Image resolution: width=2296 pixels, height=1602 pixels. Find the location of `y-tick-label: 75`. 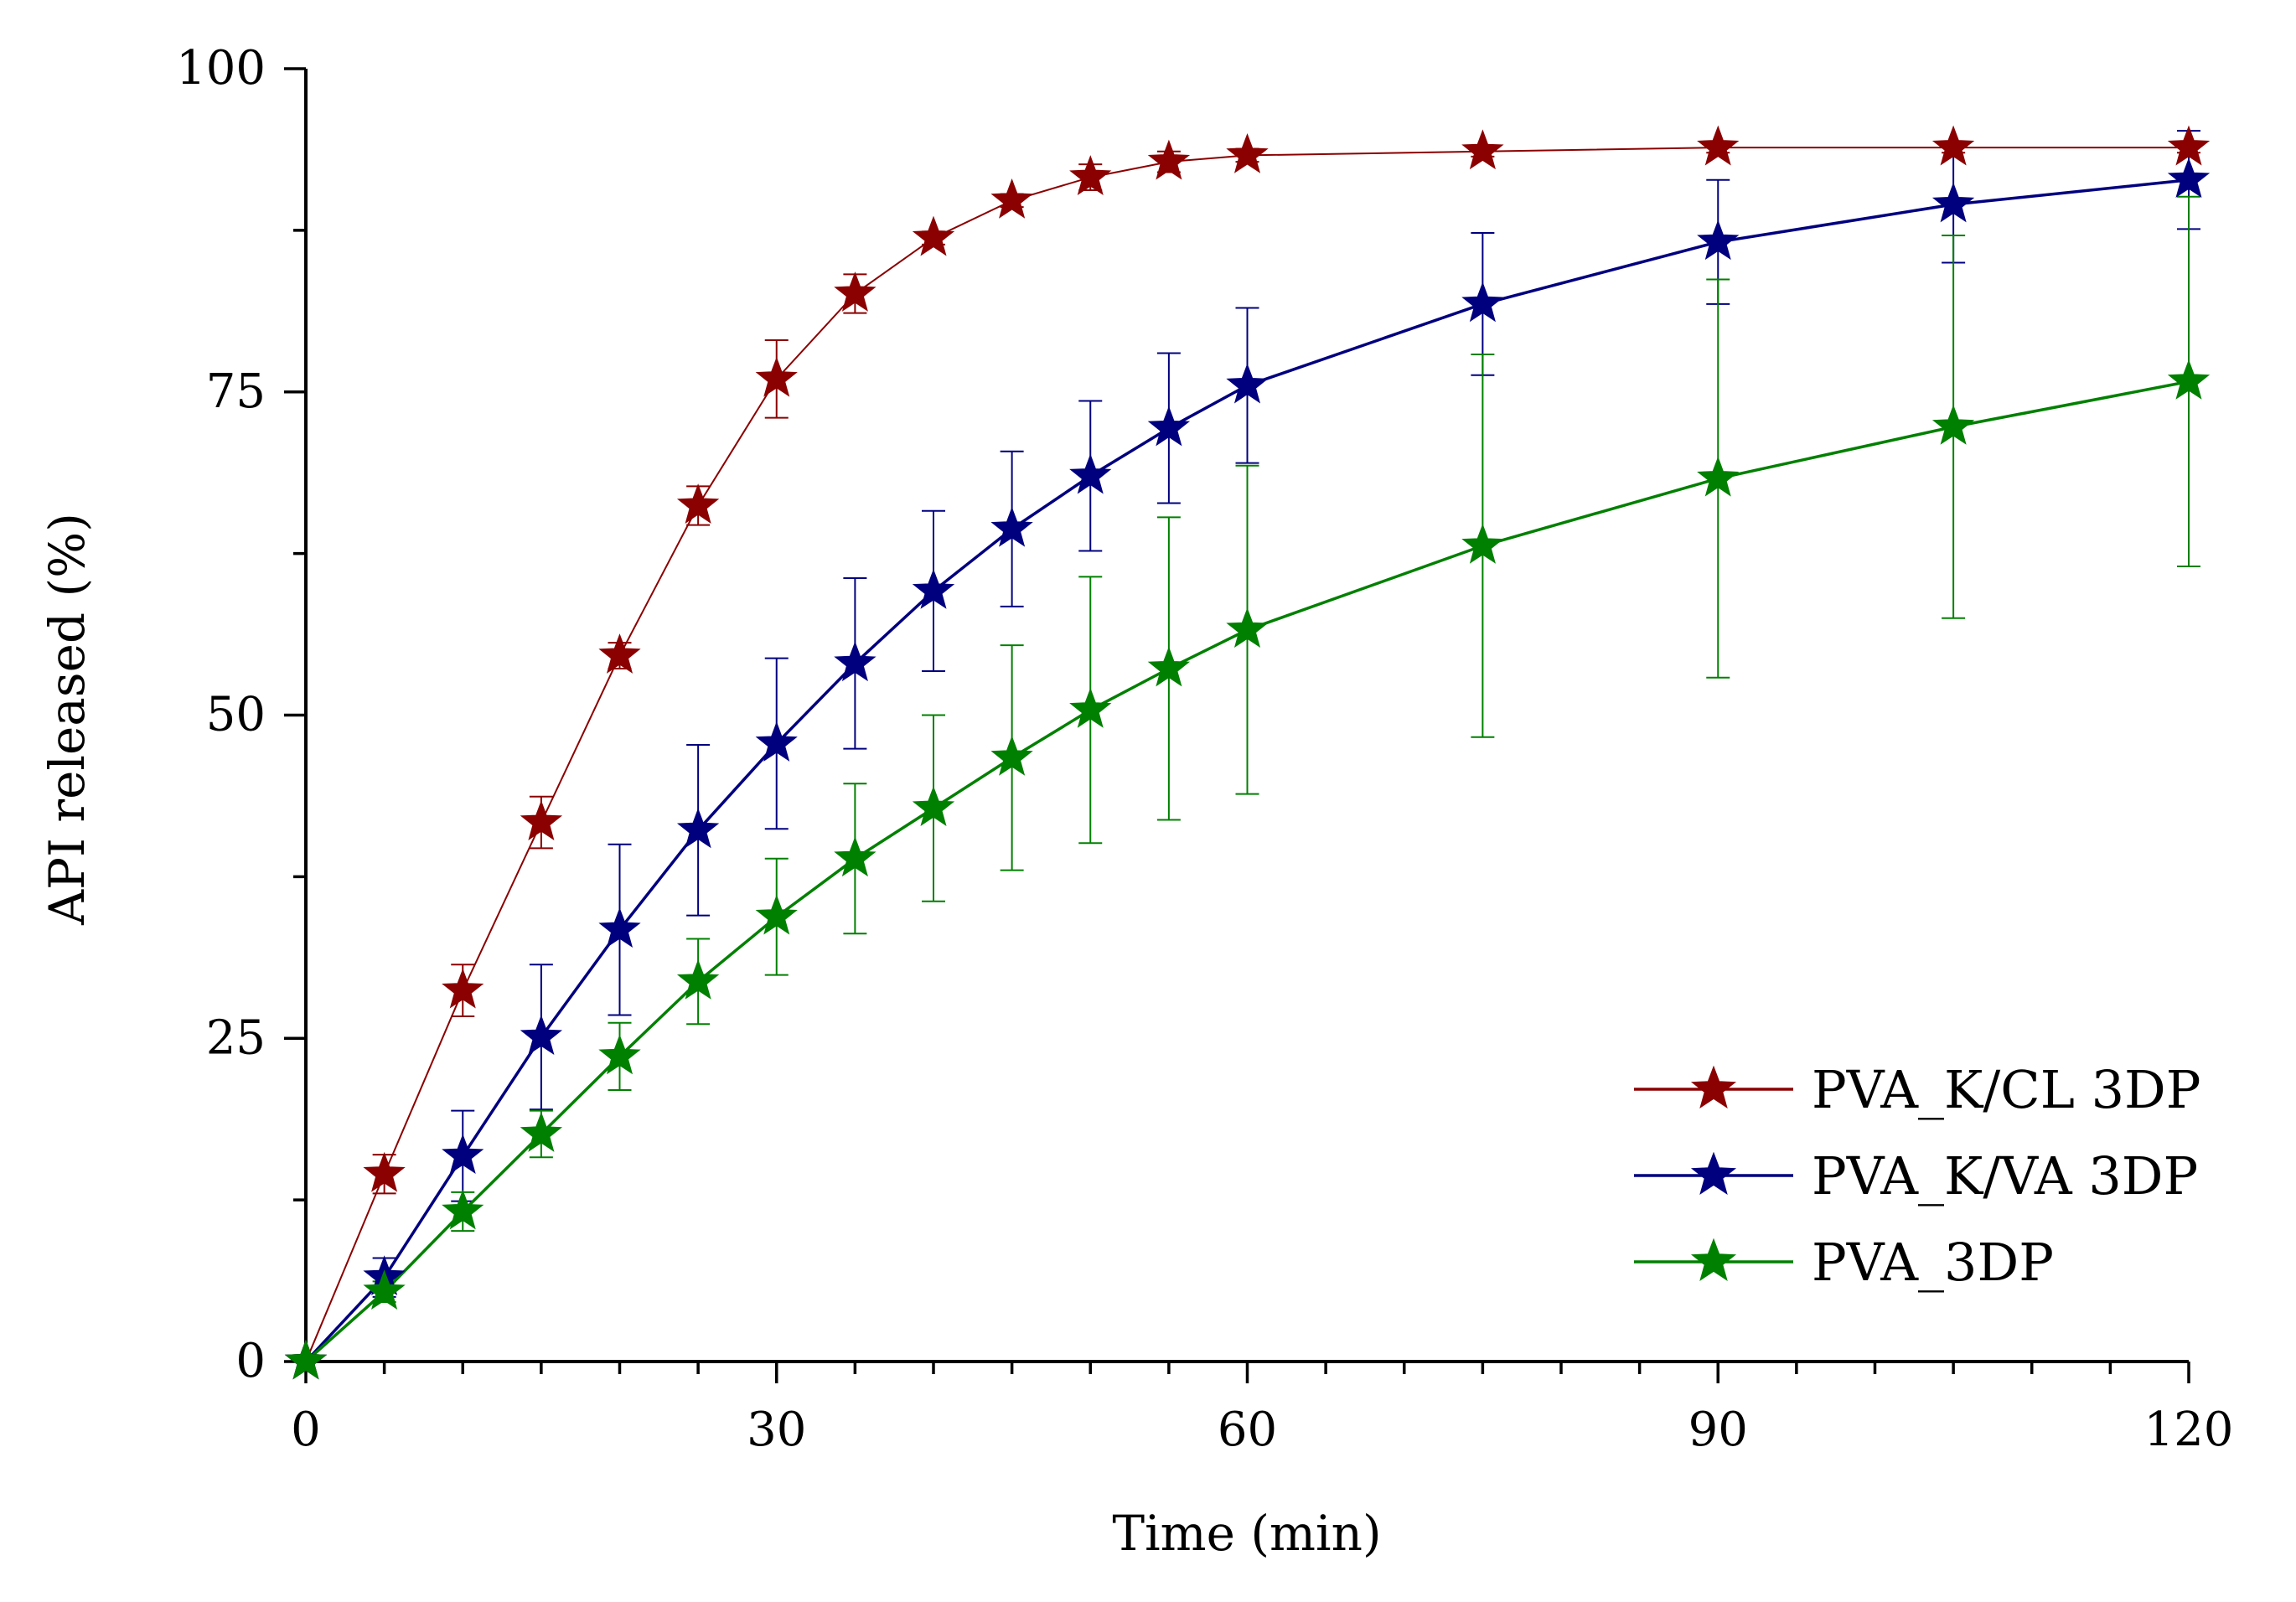

y-tick-label: 75 is located at coordinates (236, 391).